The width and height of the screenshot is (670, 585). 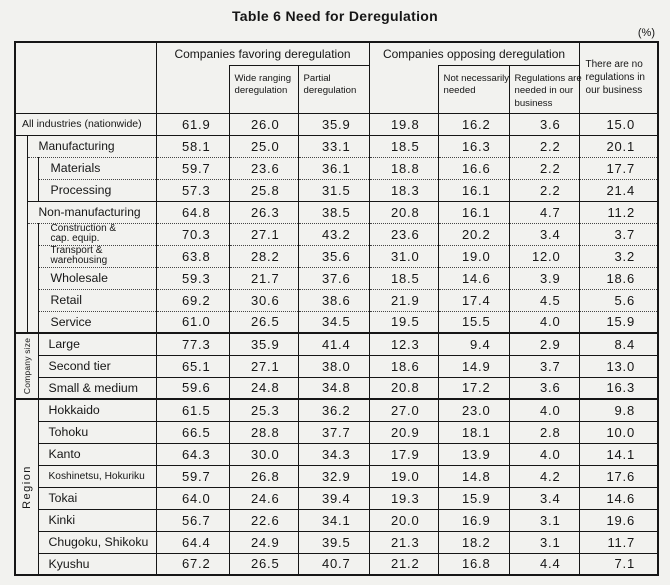 I want to click on value-cell: 37.7, so click(x=333, y=431).